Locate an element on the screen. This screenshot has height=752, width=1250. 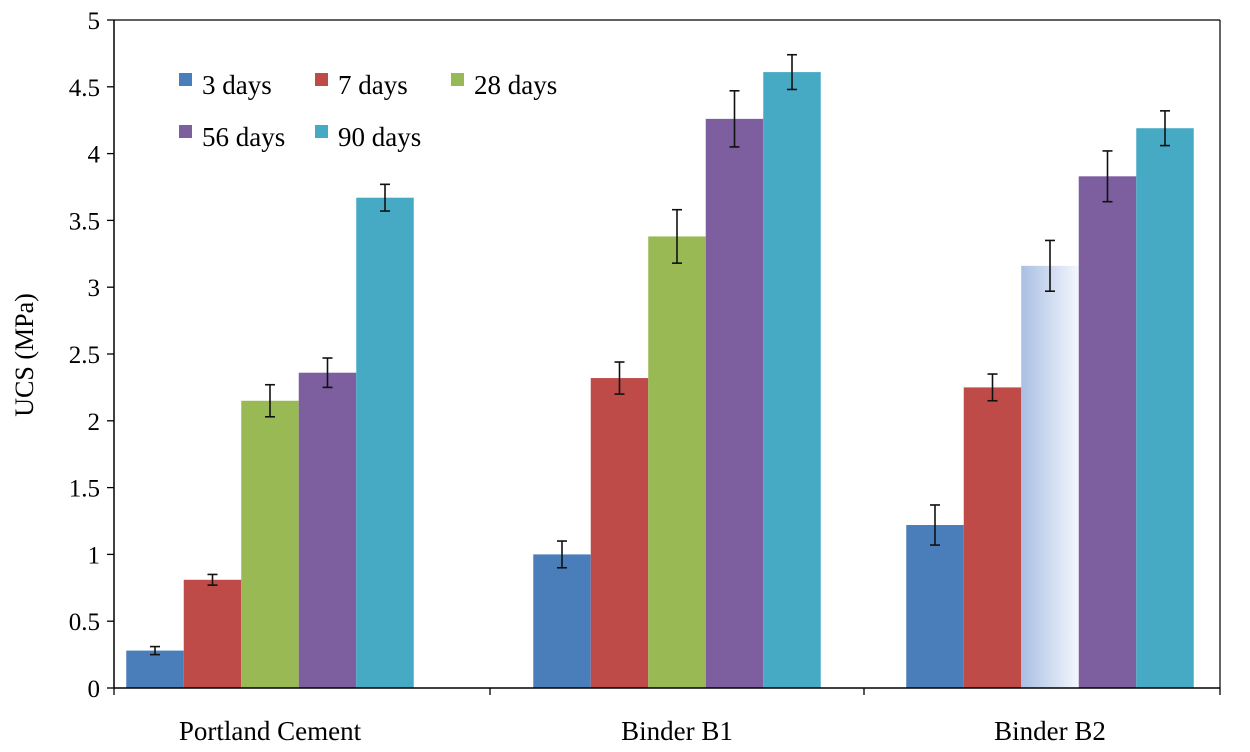
legend-label: 3 days is located at coordinates (237, 85).